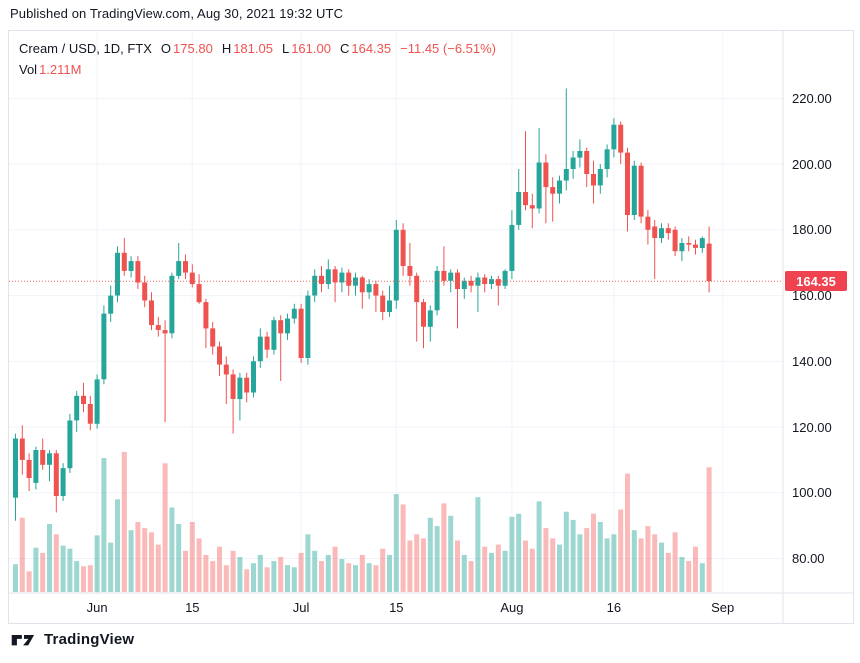 The width and height of the screenshot is (860, 663). What do you see at coordinates (85, 48) in the screenshot?
I see `symbol-title: Cream / USD, 1D, FTX` at bounding box center [85, 48].